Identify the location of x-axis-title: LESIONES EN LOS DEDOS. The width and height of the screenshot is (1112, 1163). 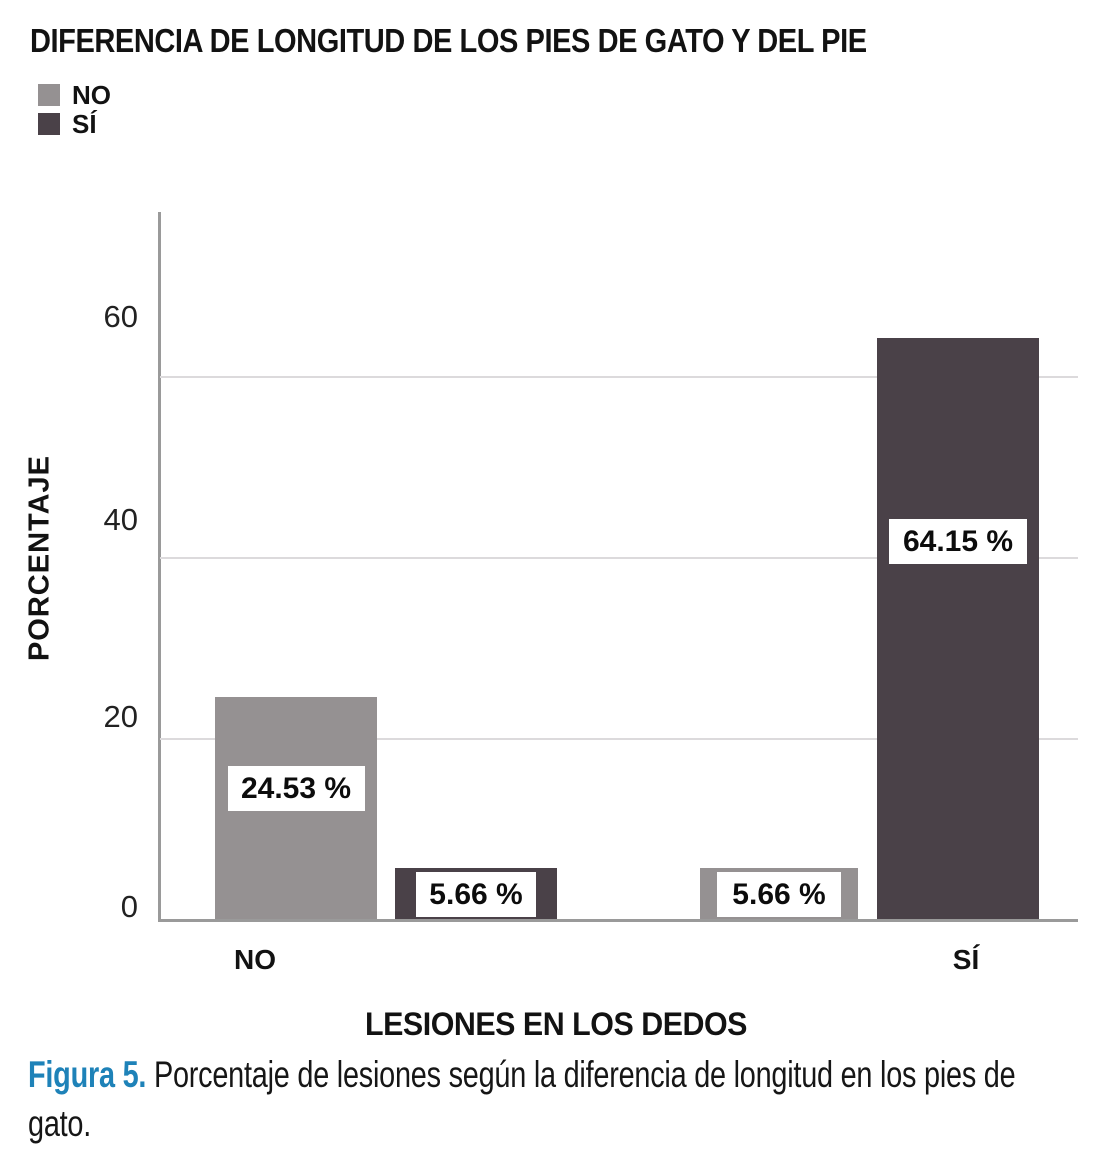
(556, 1024).